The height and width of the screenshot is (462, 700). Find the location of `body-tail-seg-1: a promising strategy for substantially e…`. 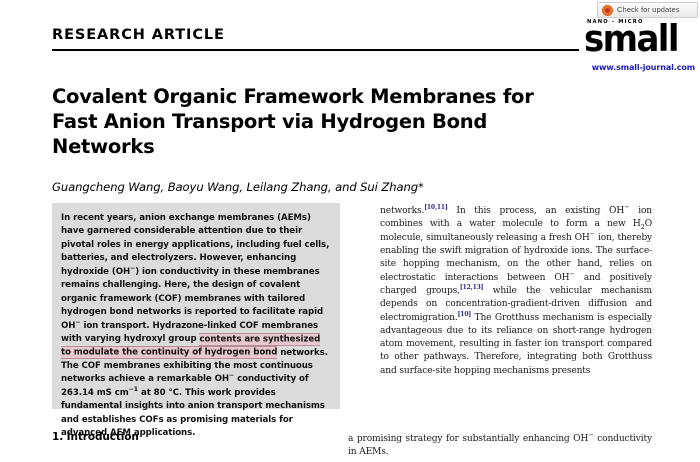

body-tail-seg-1: a promising strategy for substantially e… is located at coordinates (468, 439).